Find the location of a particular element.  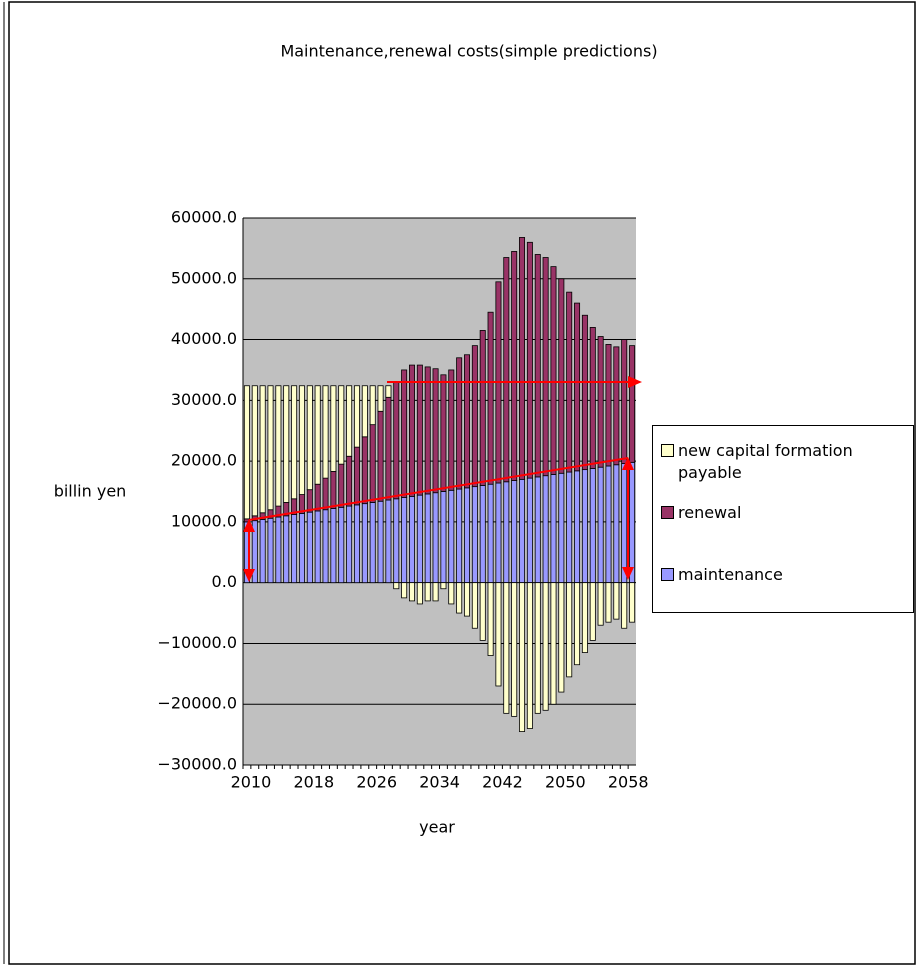

y-tick-label: 10000.0 is located at coordinates (204, 520).